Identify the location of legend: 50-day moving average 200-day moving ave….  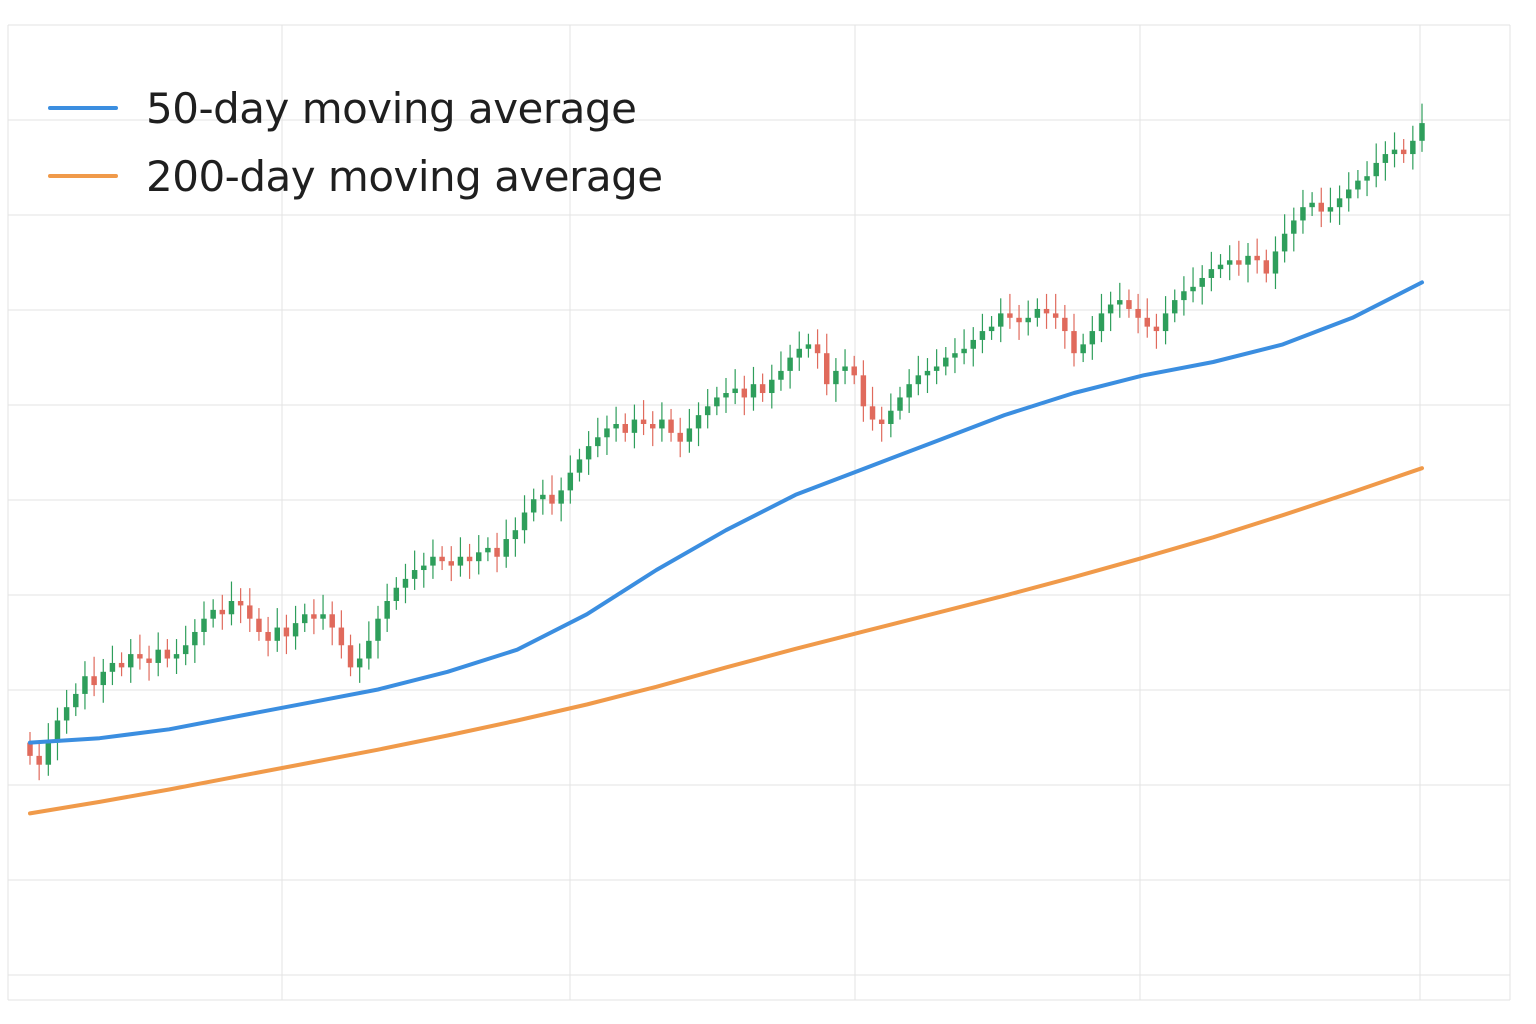
(355, 142).